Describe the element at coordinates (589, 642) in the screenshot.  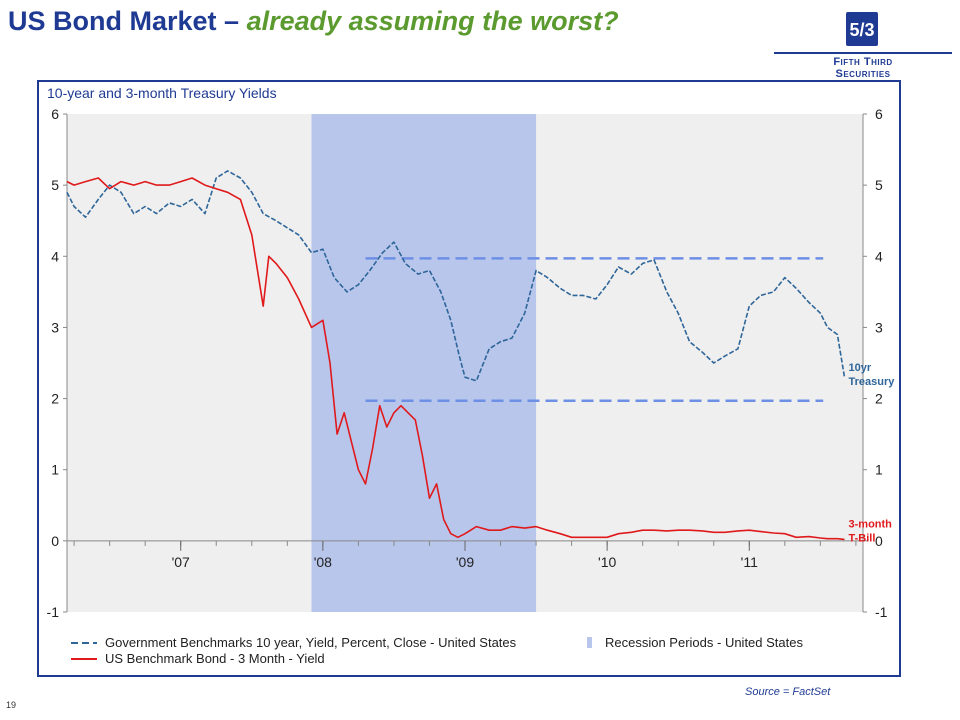
I see `legend-swatch-recession` at that location.